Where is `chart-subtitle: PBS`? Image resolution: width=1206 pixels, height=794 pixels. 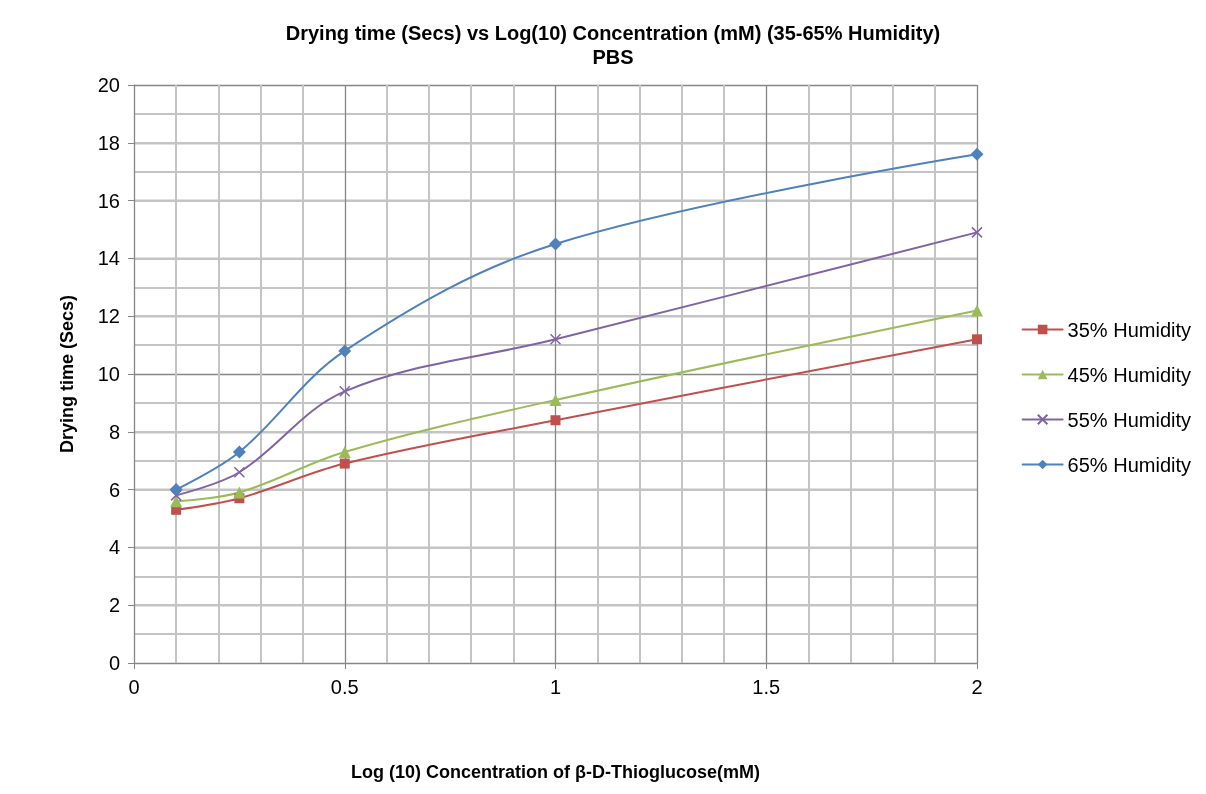 chart-subtitle: PBS is located at coordinates (613, 57).